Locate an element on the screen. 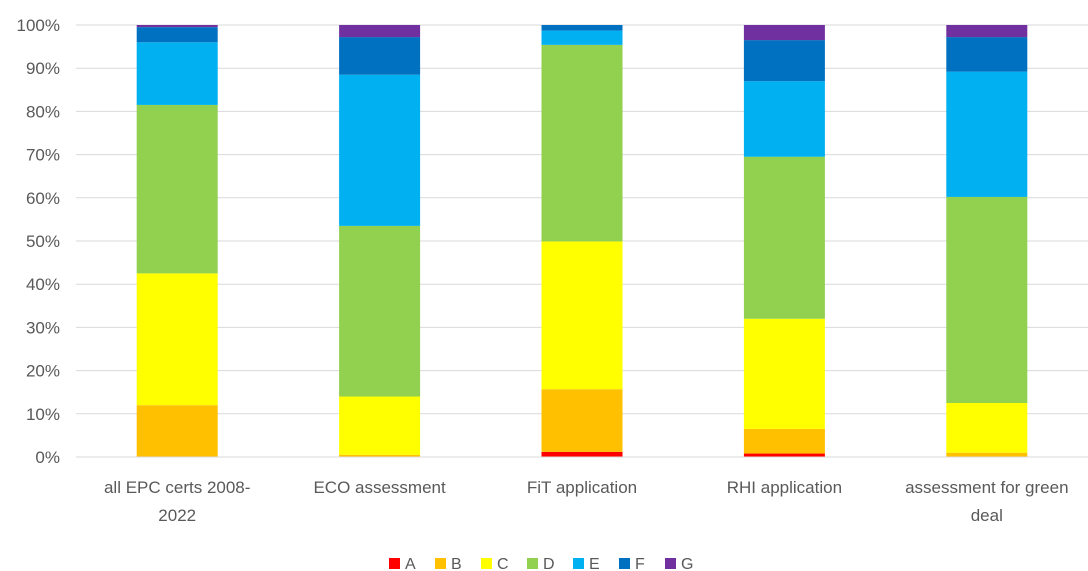 The image size is (1088, 571). legend-item: B is located at coordinates (448, 563).